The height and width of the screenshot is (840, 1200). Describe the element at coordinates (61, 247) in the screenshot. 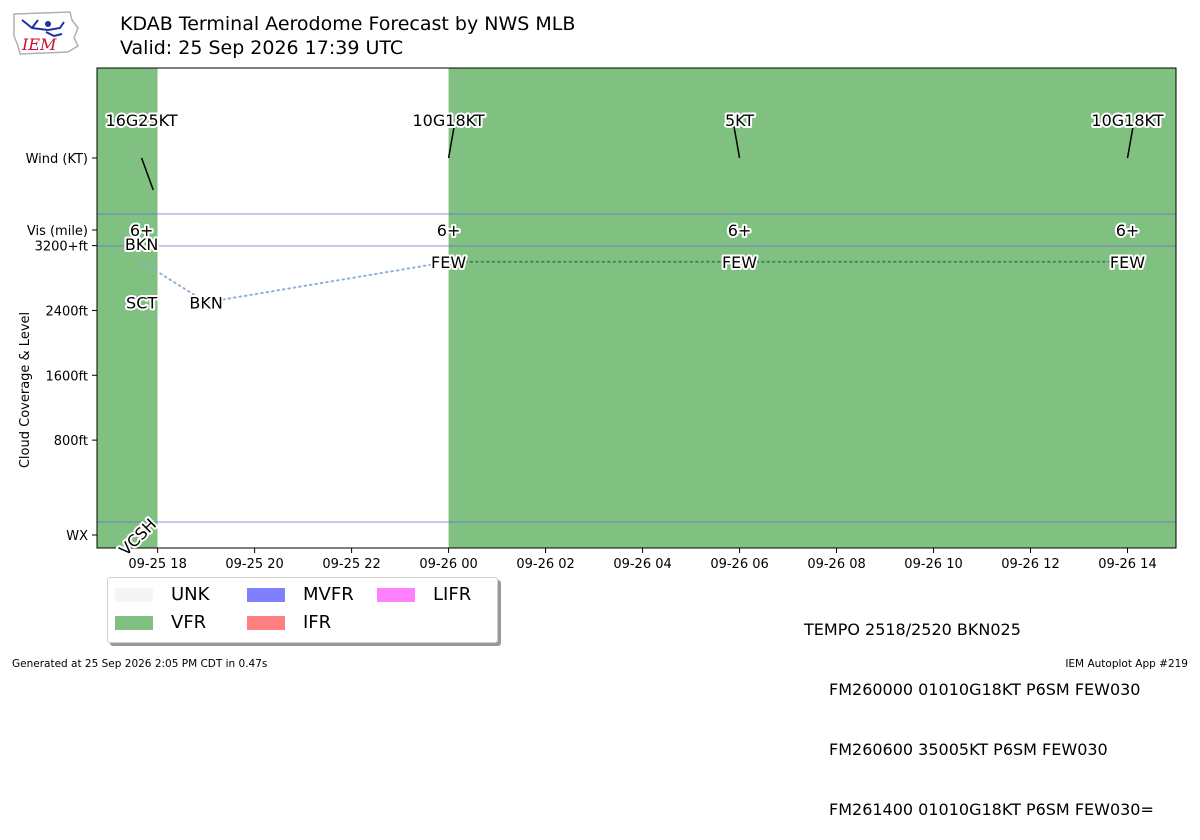

I see `y-tick-label: 3200+ft` at that location.